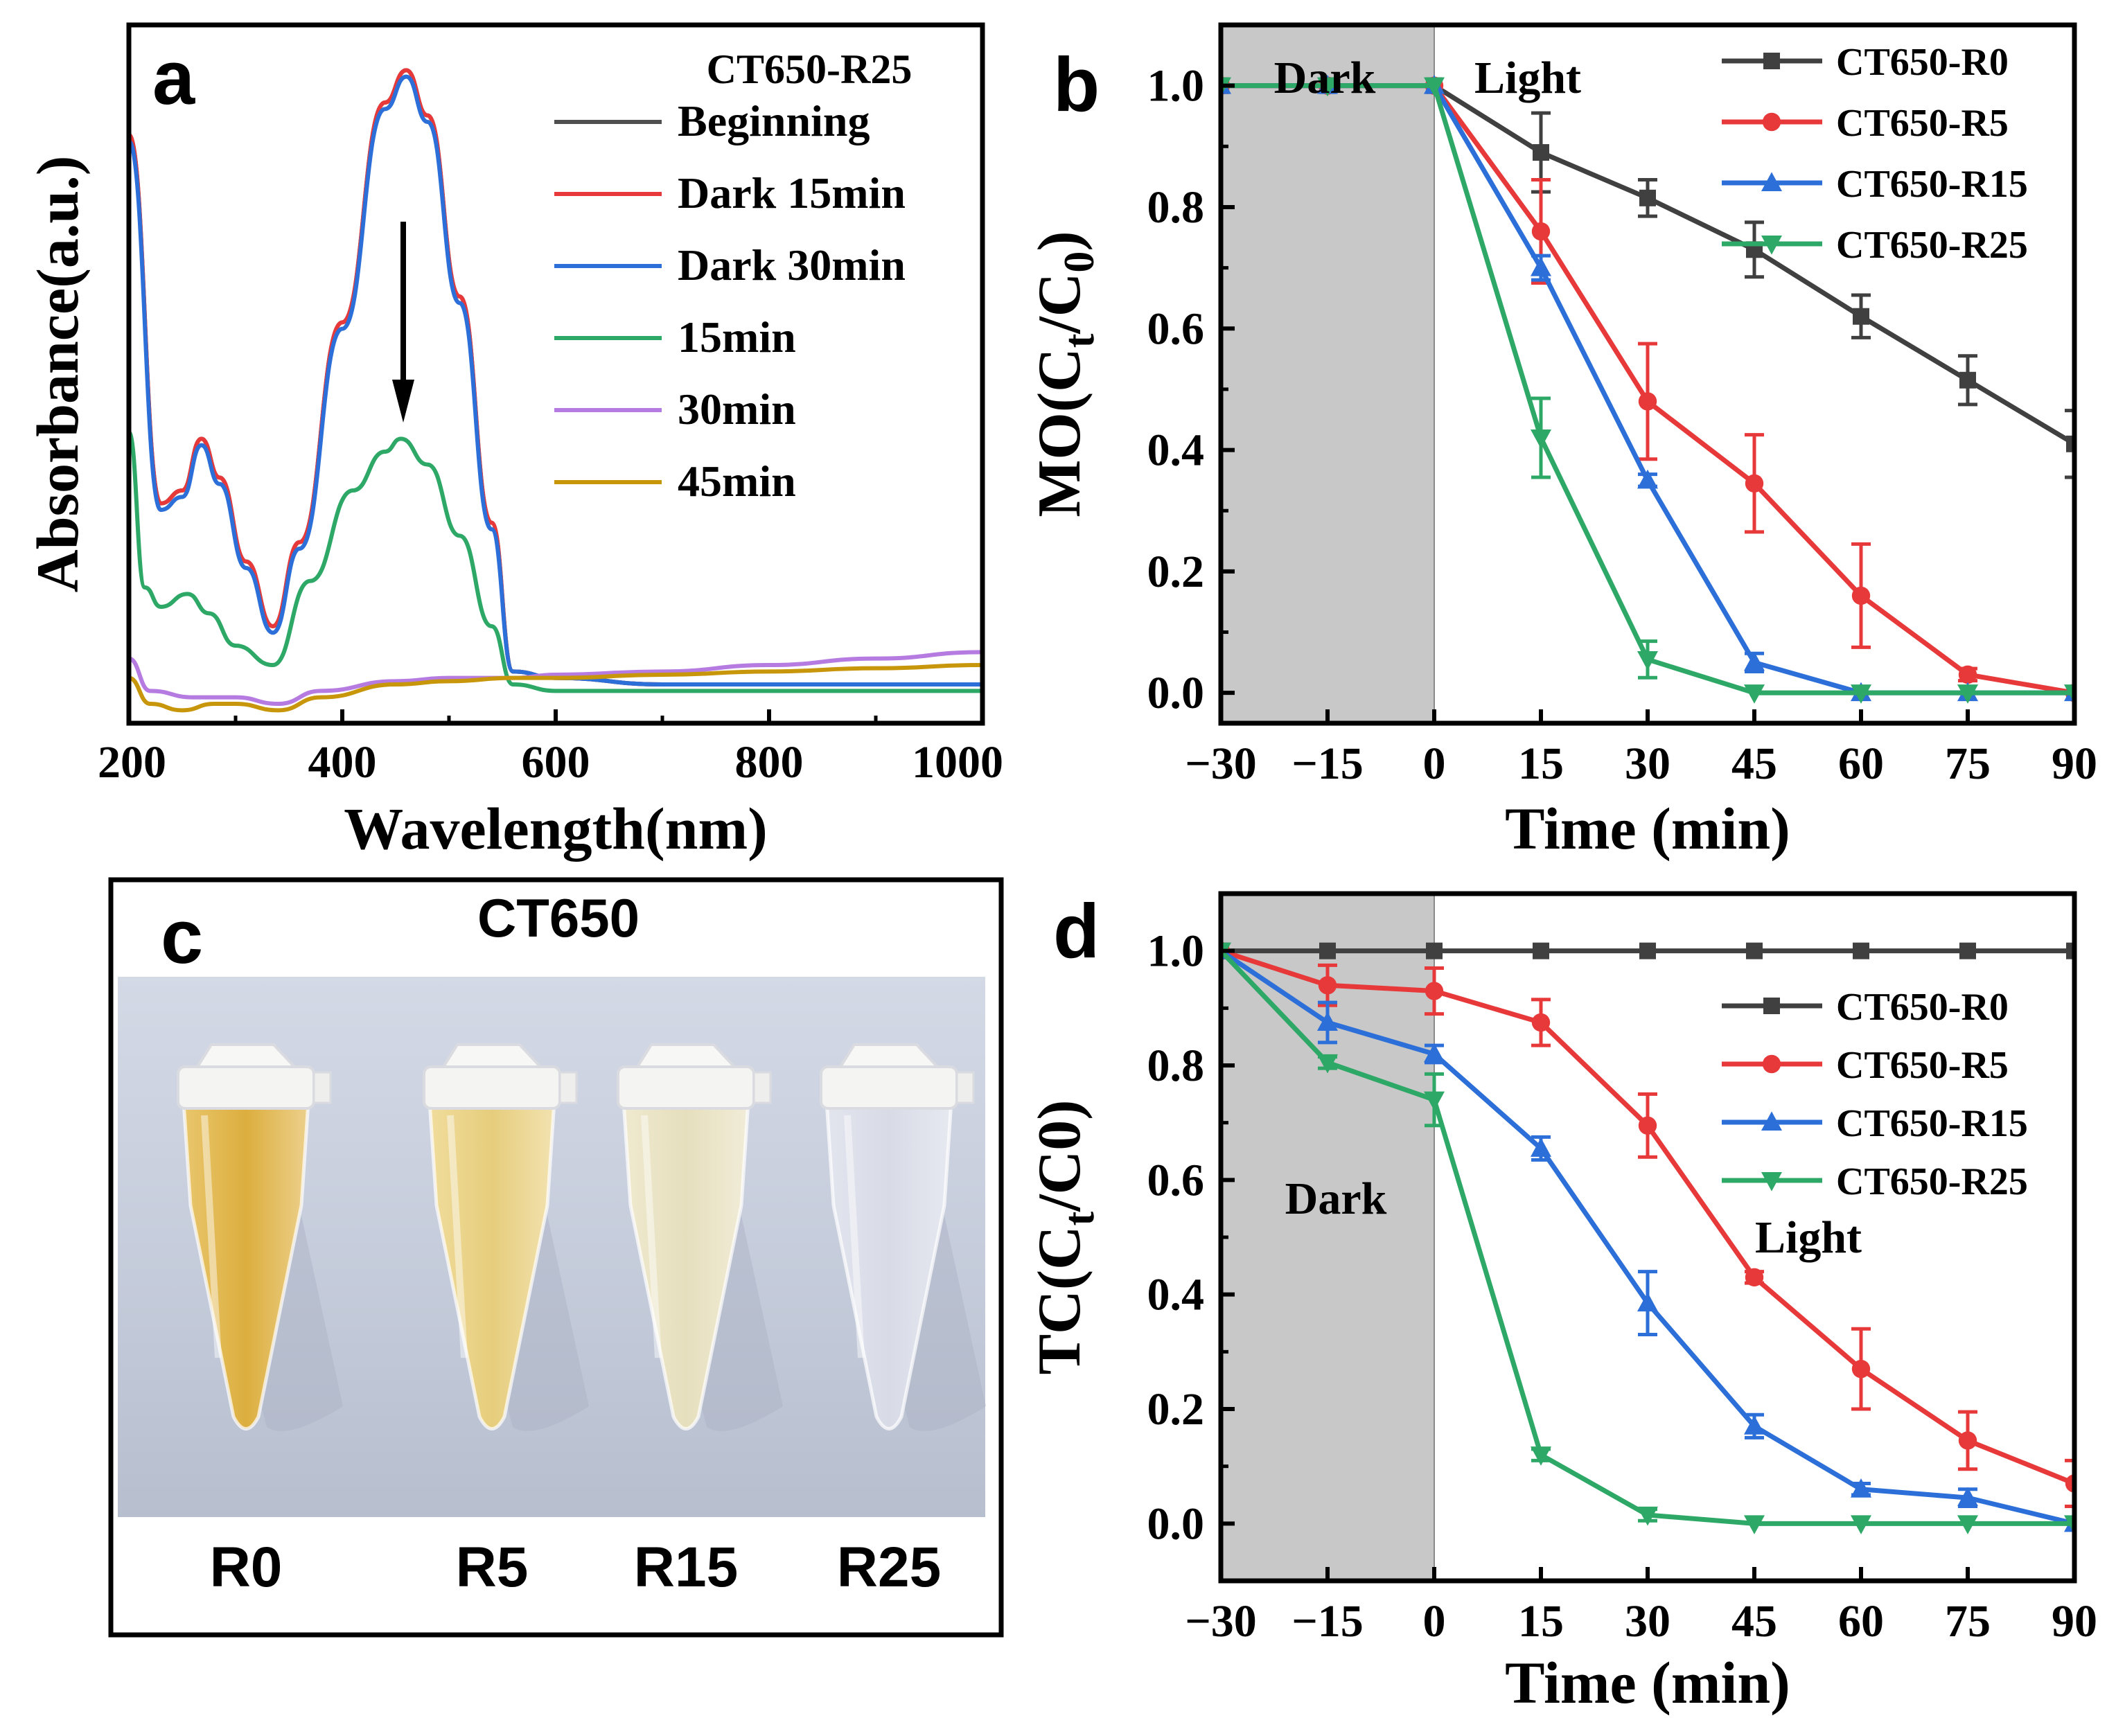 Image resolution: width=2116 pixels, height=1736 pixels. Describe the element at coordinates (737, 409) in the screenshot. I see `legend-a-label-30min: 30min` at that location.